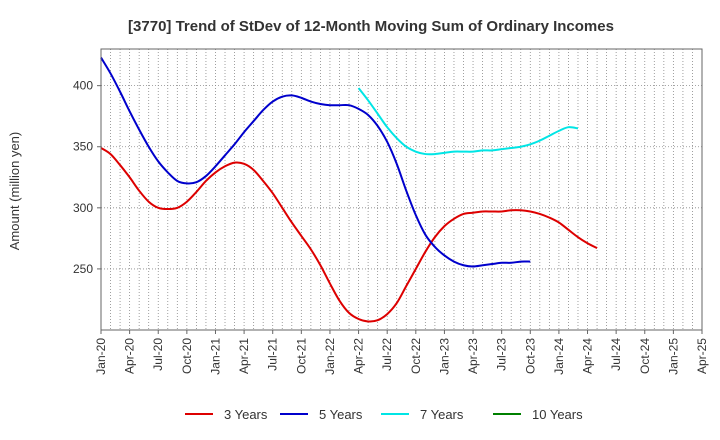 The image size is (720, 440). What do you see at coordinates (502, 354) in the screenshot?
I see `x-tick-label: Jul-23` at bounding box center [502, 354].